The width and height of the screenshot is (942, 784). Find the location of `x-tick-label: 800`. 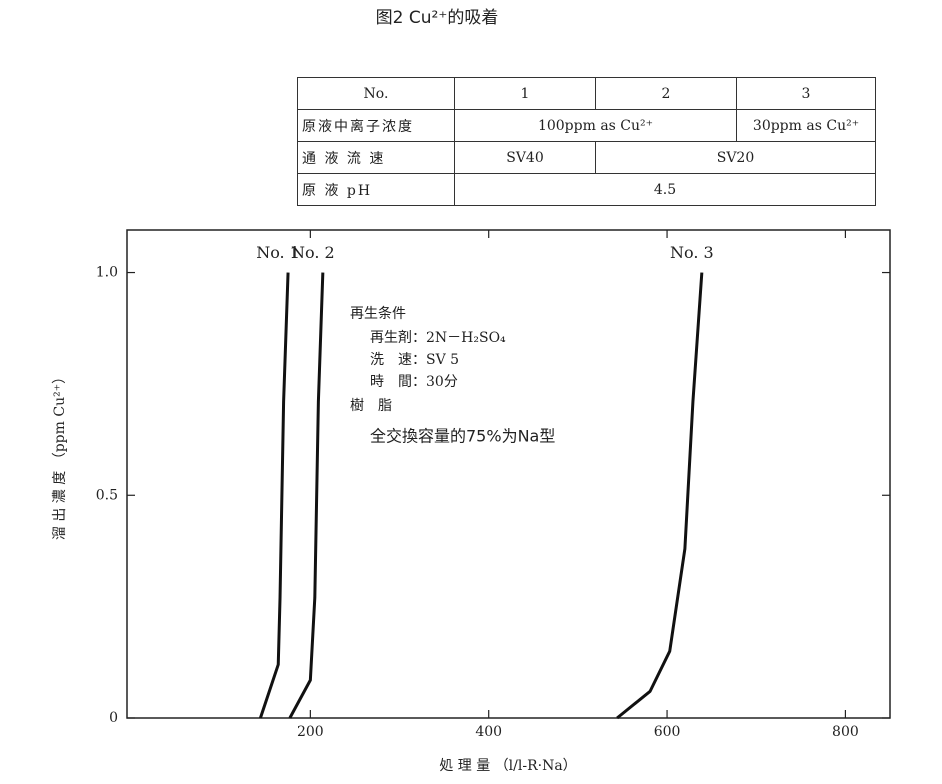

x-tick-label: 800 is located at coordinates (845, 732).